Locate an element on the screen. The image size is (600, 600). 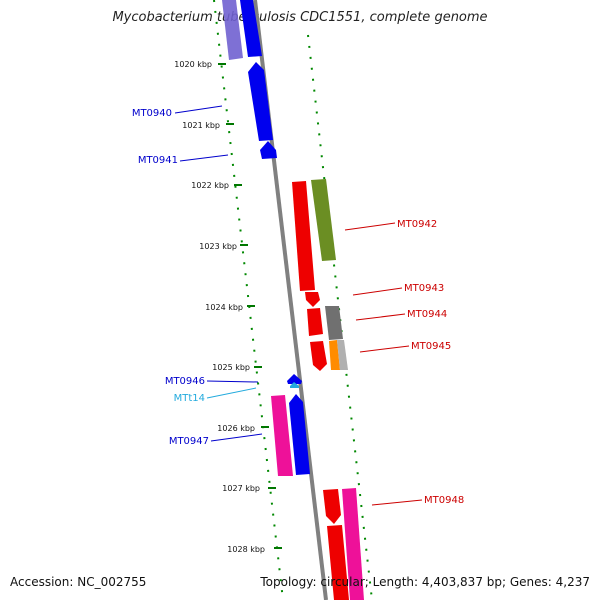
gene-arrow-mt0947 is located at coordinates (299, 434).